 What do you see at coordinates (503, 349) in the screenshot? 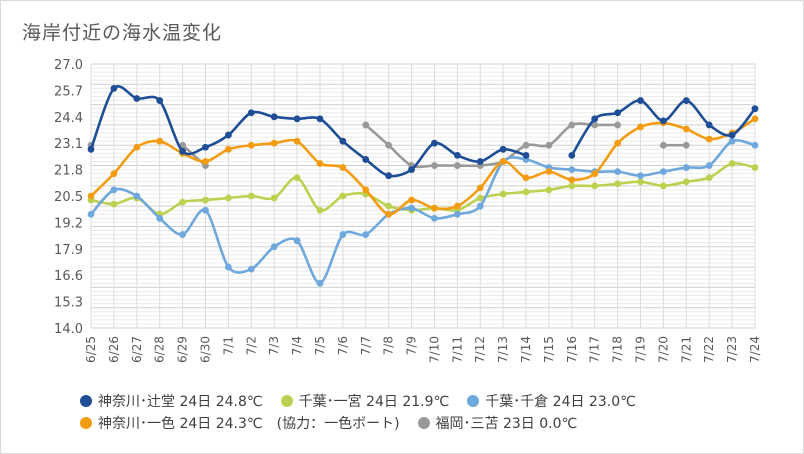
I see `x-tick-label: 7/13` at bounding box center [503, 349].